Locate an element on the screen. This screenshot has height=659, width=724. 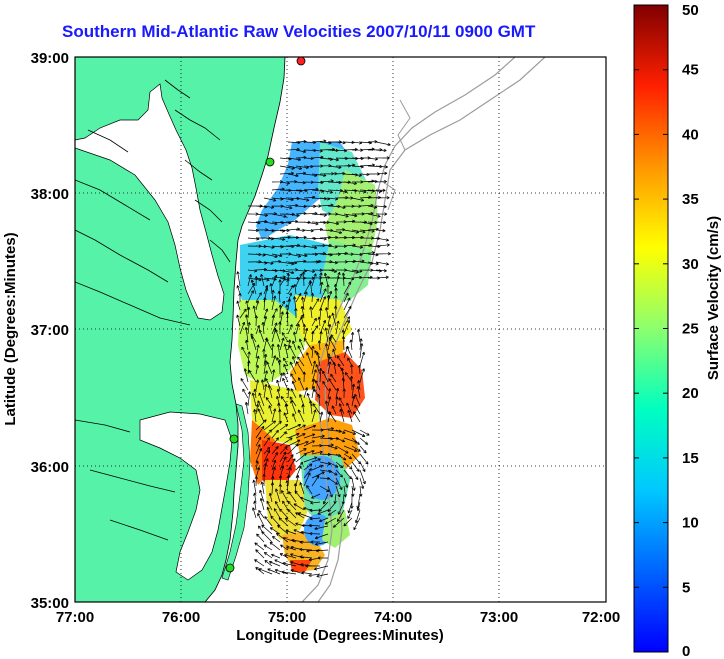
colorbar-tick-label: 35 is located at coordinates (690, 199).